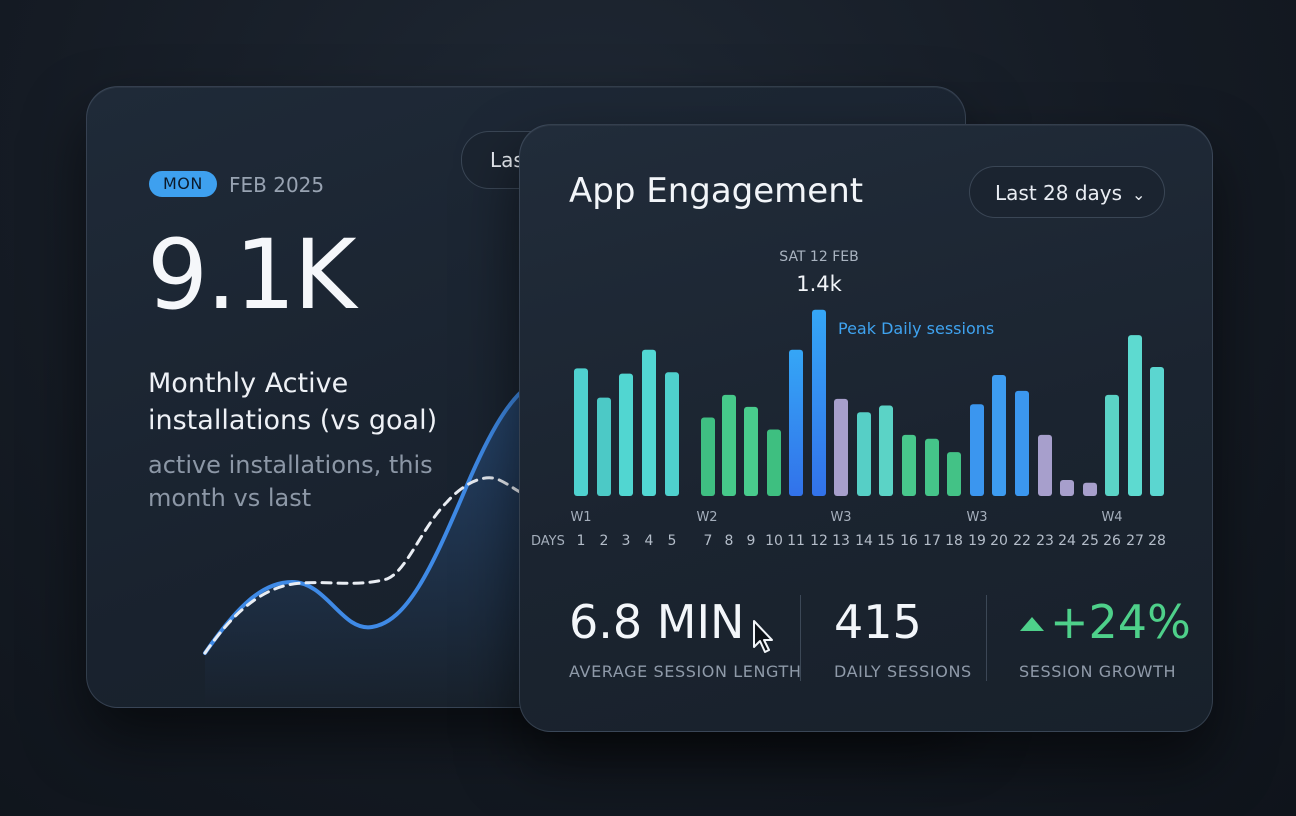 This screenshot has width=1296, height=816. Describe the element at coordinates (1022, 541) in the screenshot. I see `day-tick-22: 22` at that location.